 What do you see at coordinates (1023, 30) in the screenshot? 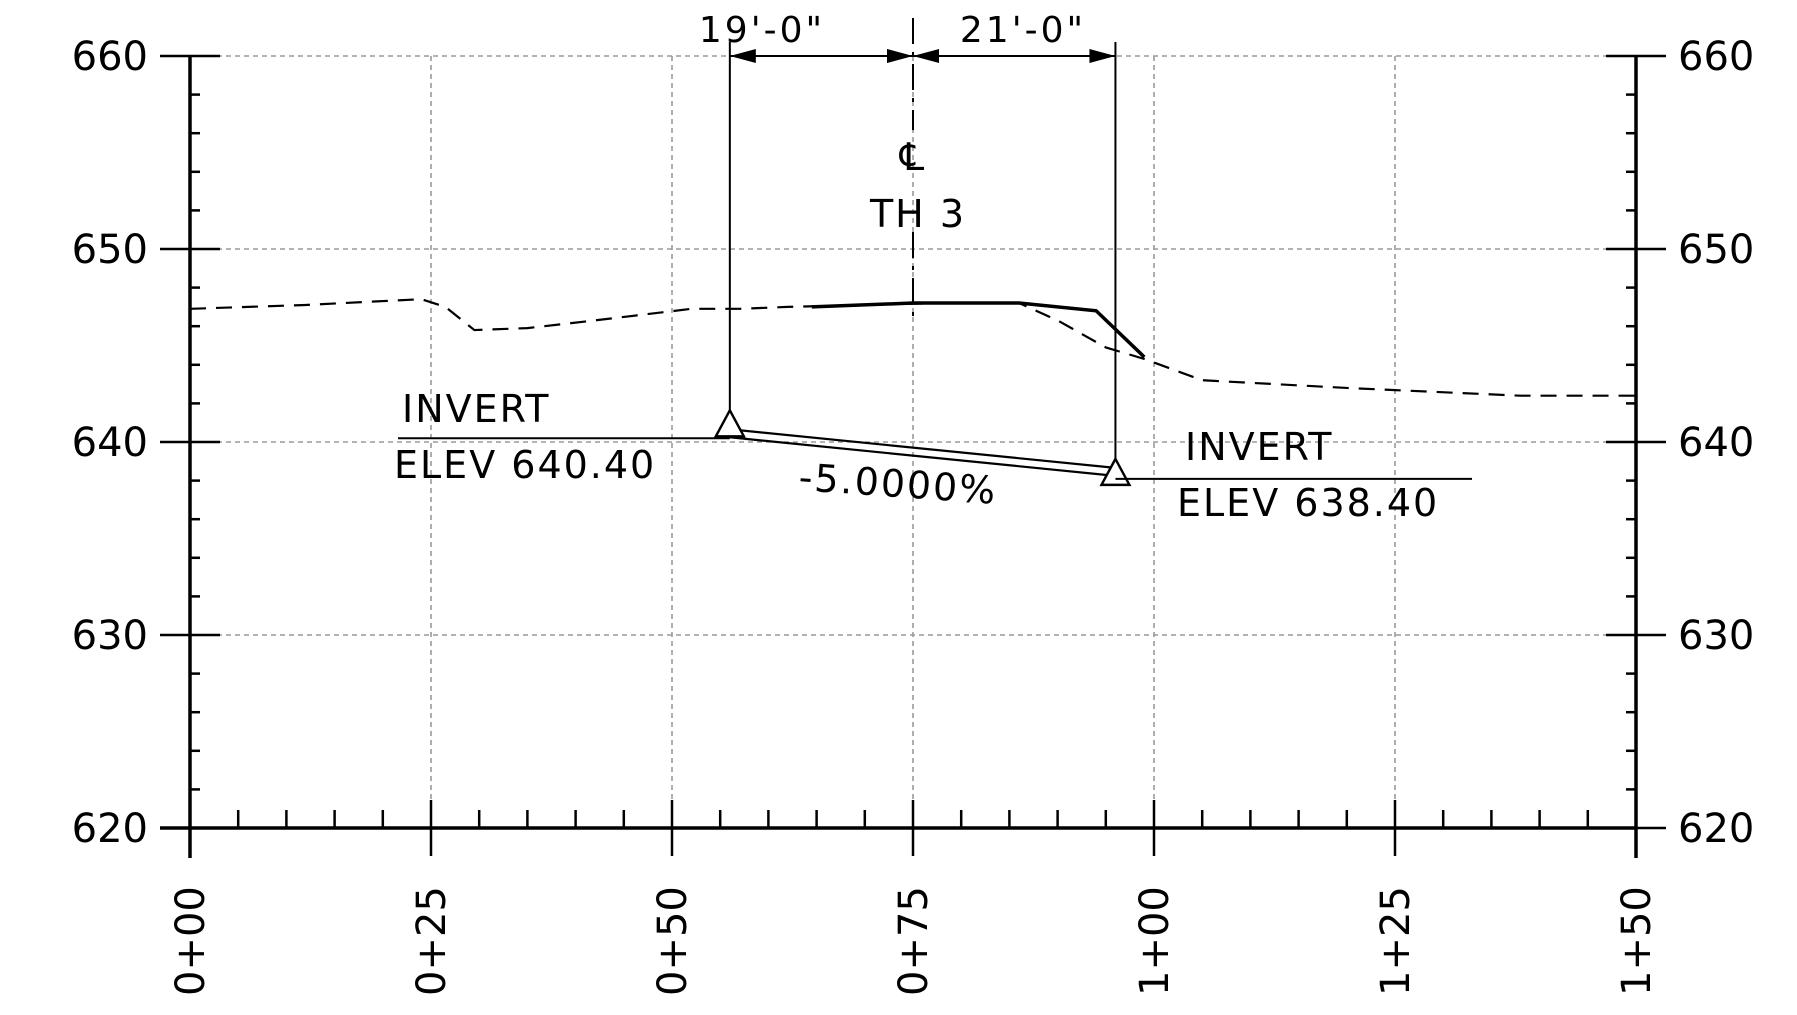
I see `dimension-label-right: 21'-0"` at bounding box center [1023, 30].